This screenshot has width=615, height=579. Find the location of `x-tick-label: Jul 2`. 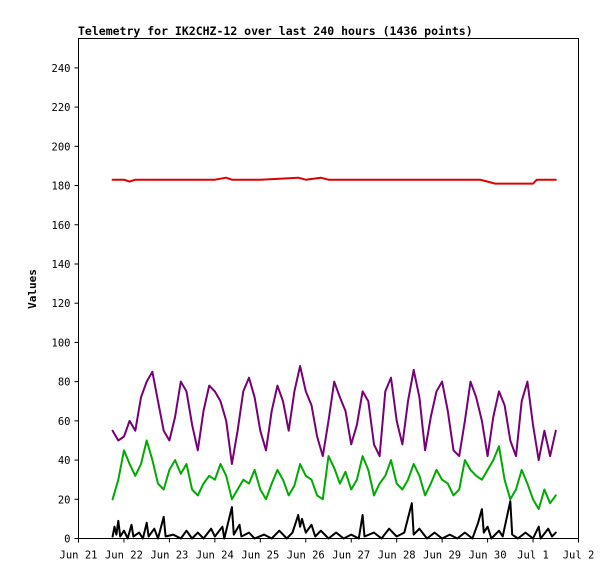

x-tick-label: Jul 2 is located at coordinates (579, 556).